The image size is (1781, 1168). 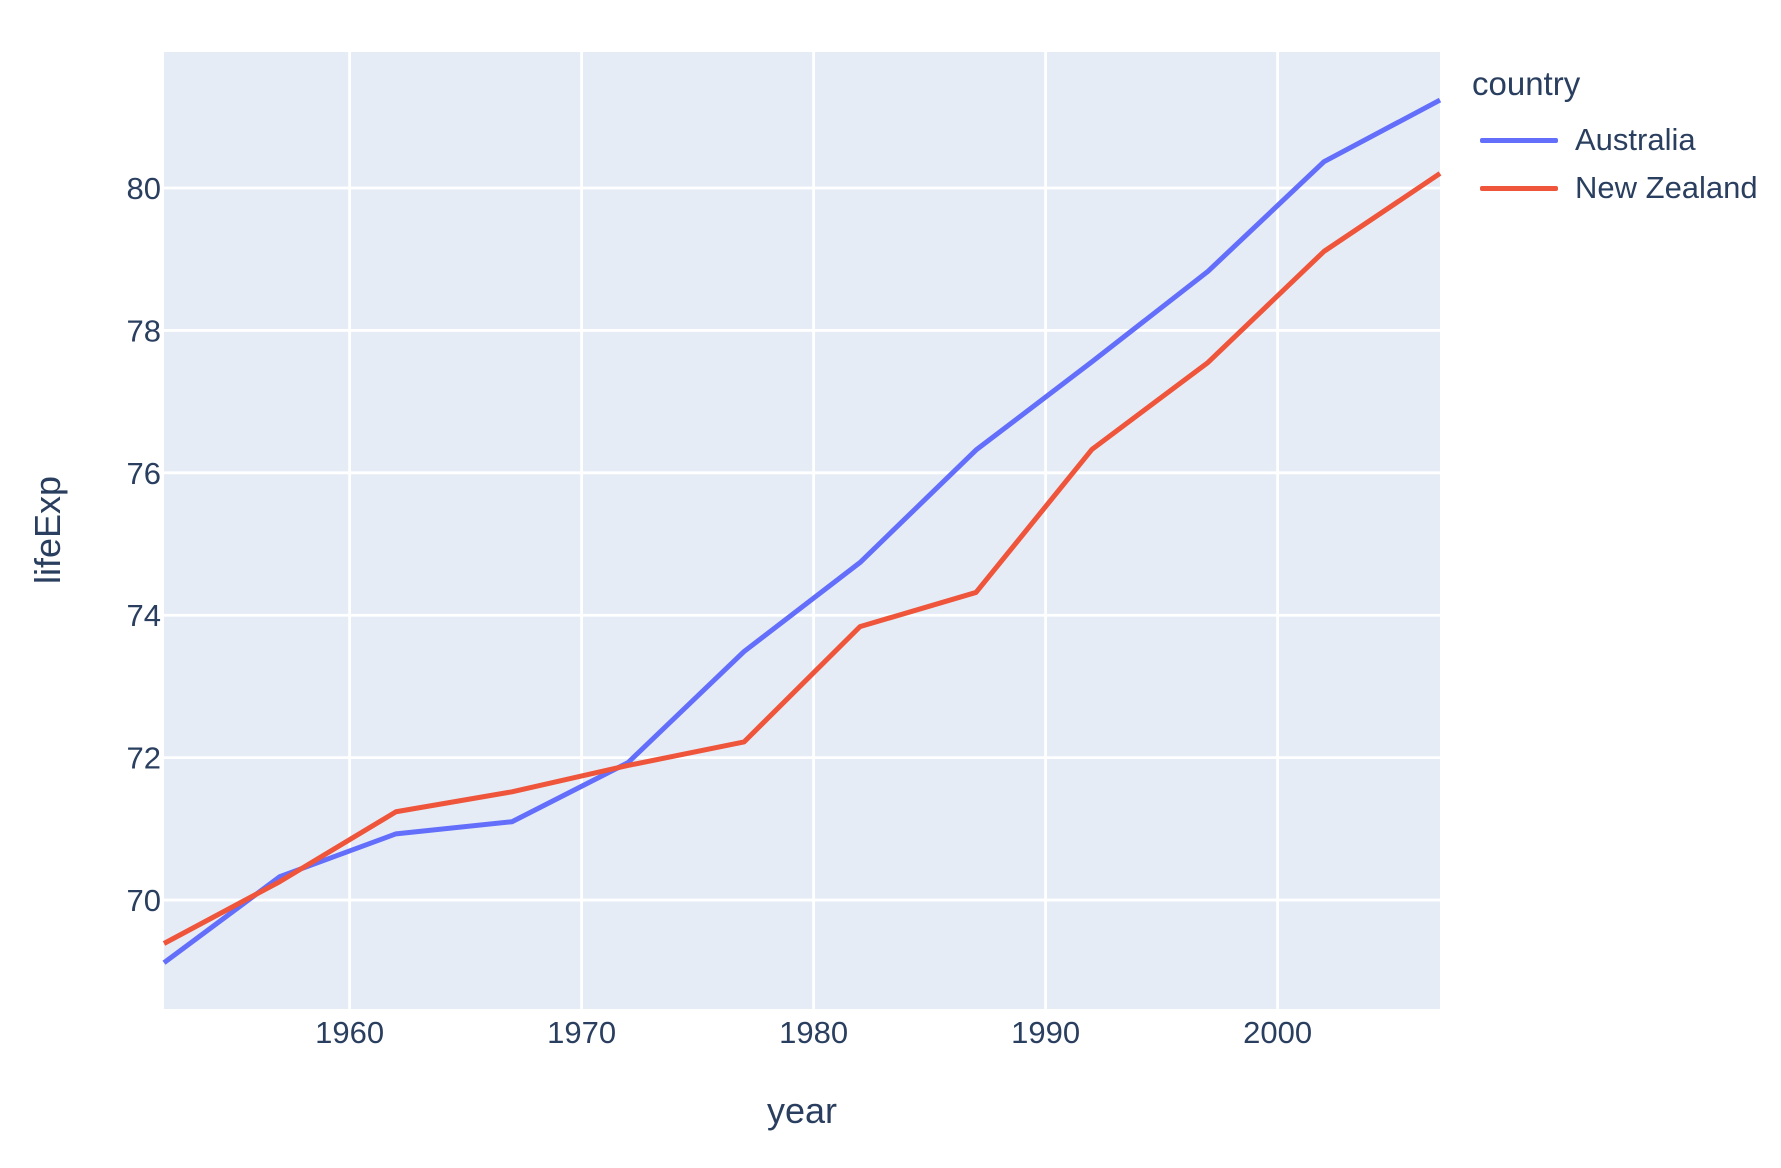 I want to click on y-tick-label: 74, so click(x=144, y=615).